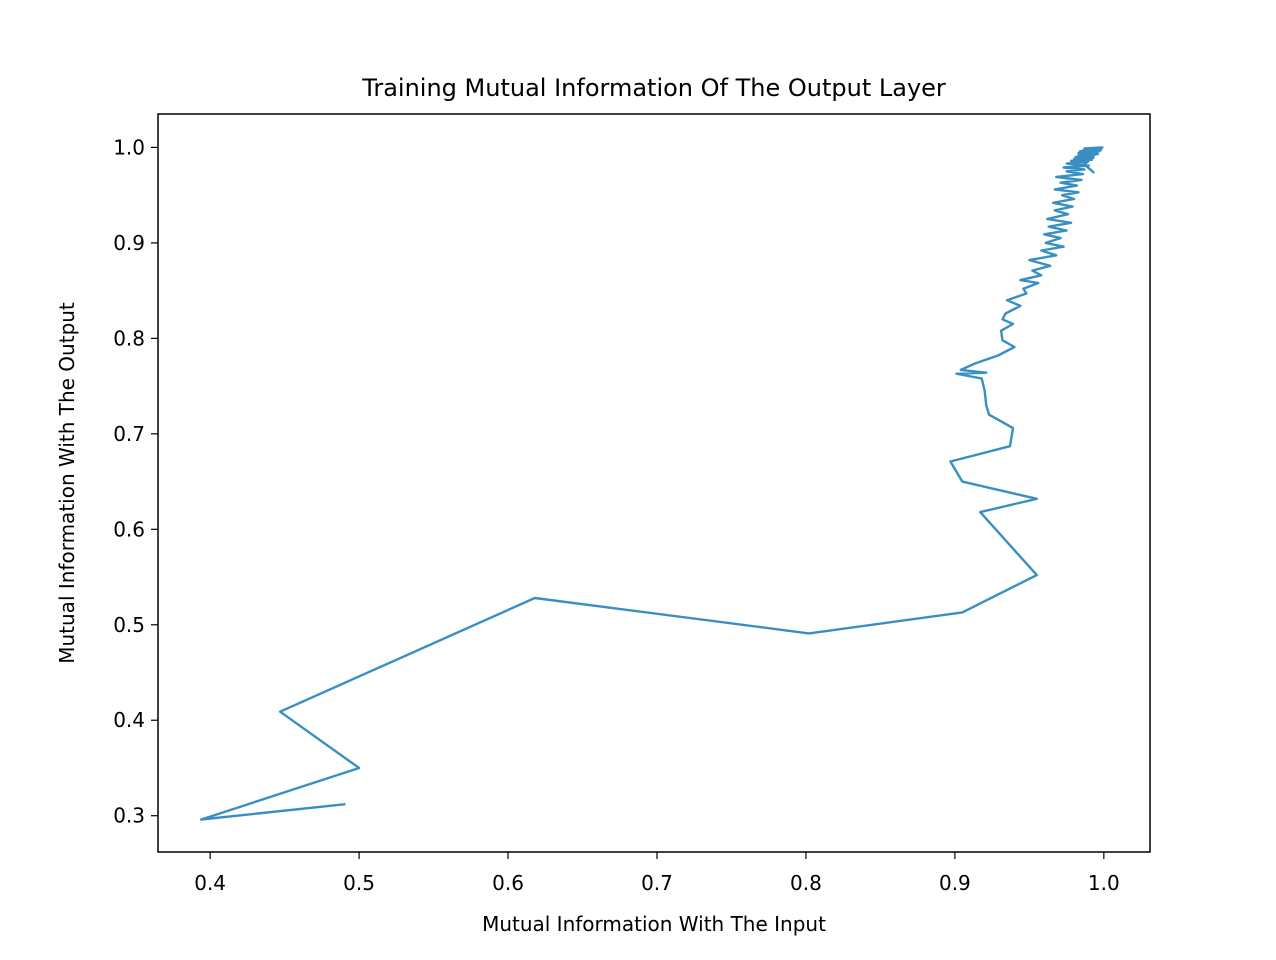 Image resolution: width=1276 pixels, height=960 pixels. I want to click on x-tick-label: 1.0, so click(1104, 883).